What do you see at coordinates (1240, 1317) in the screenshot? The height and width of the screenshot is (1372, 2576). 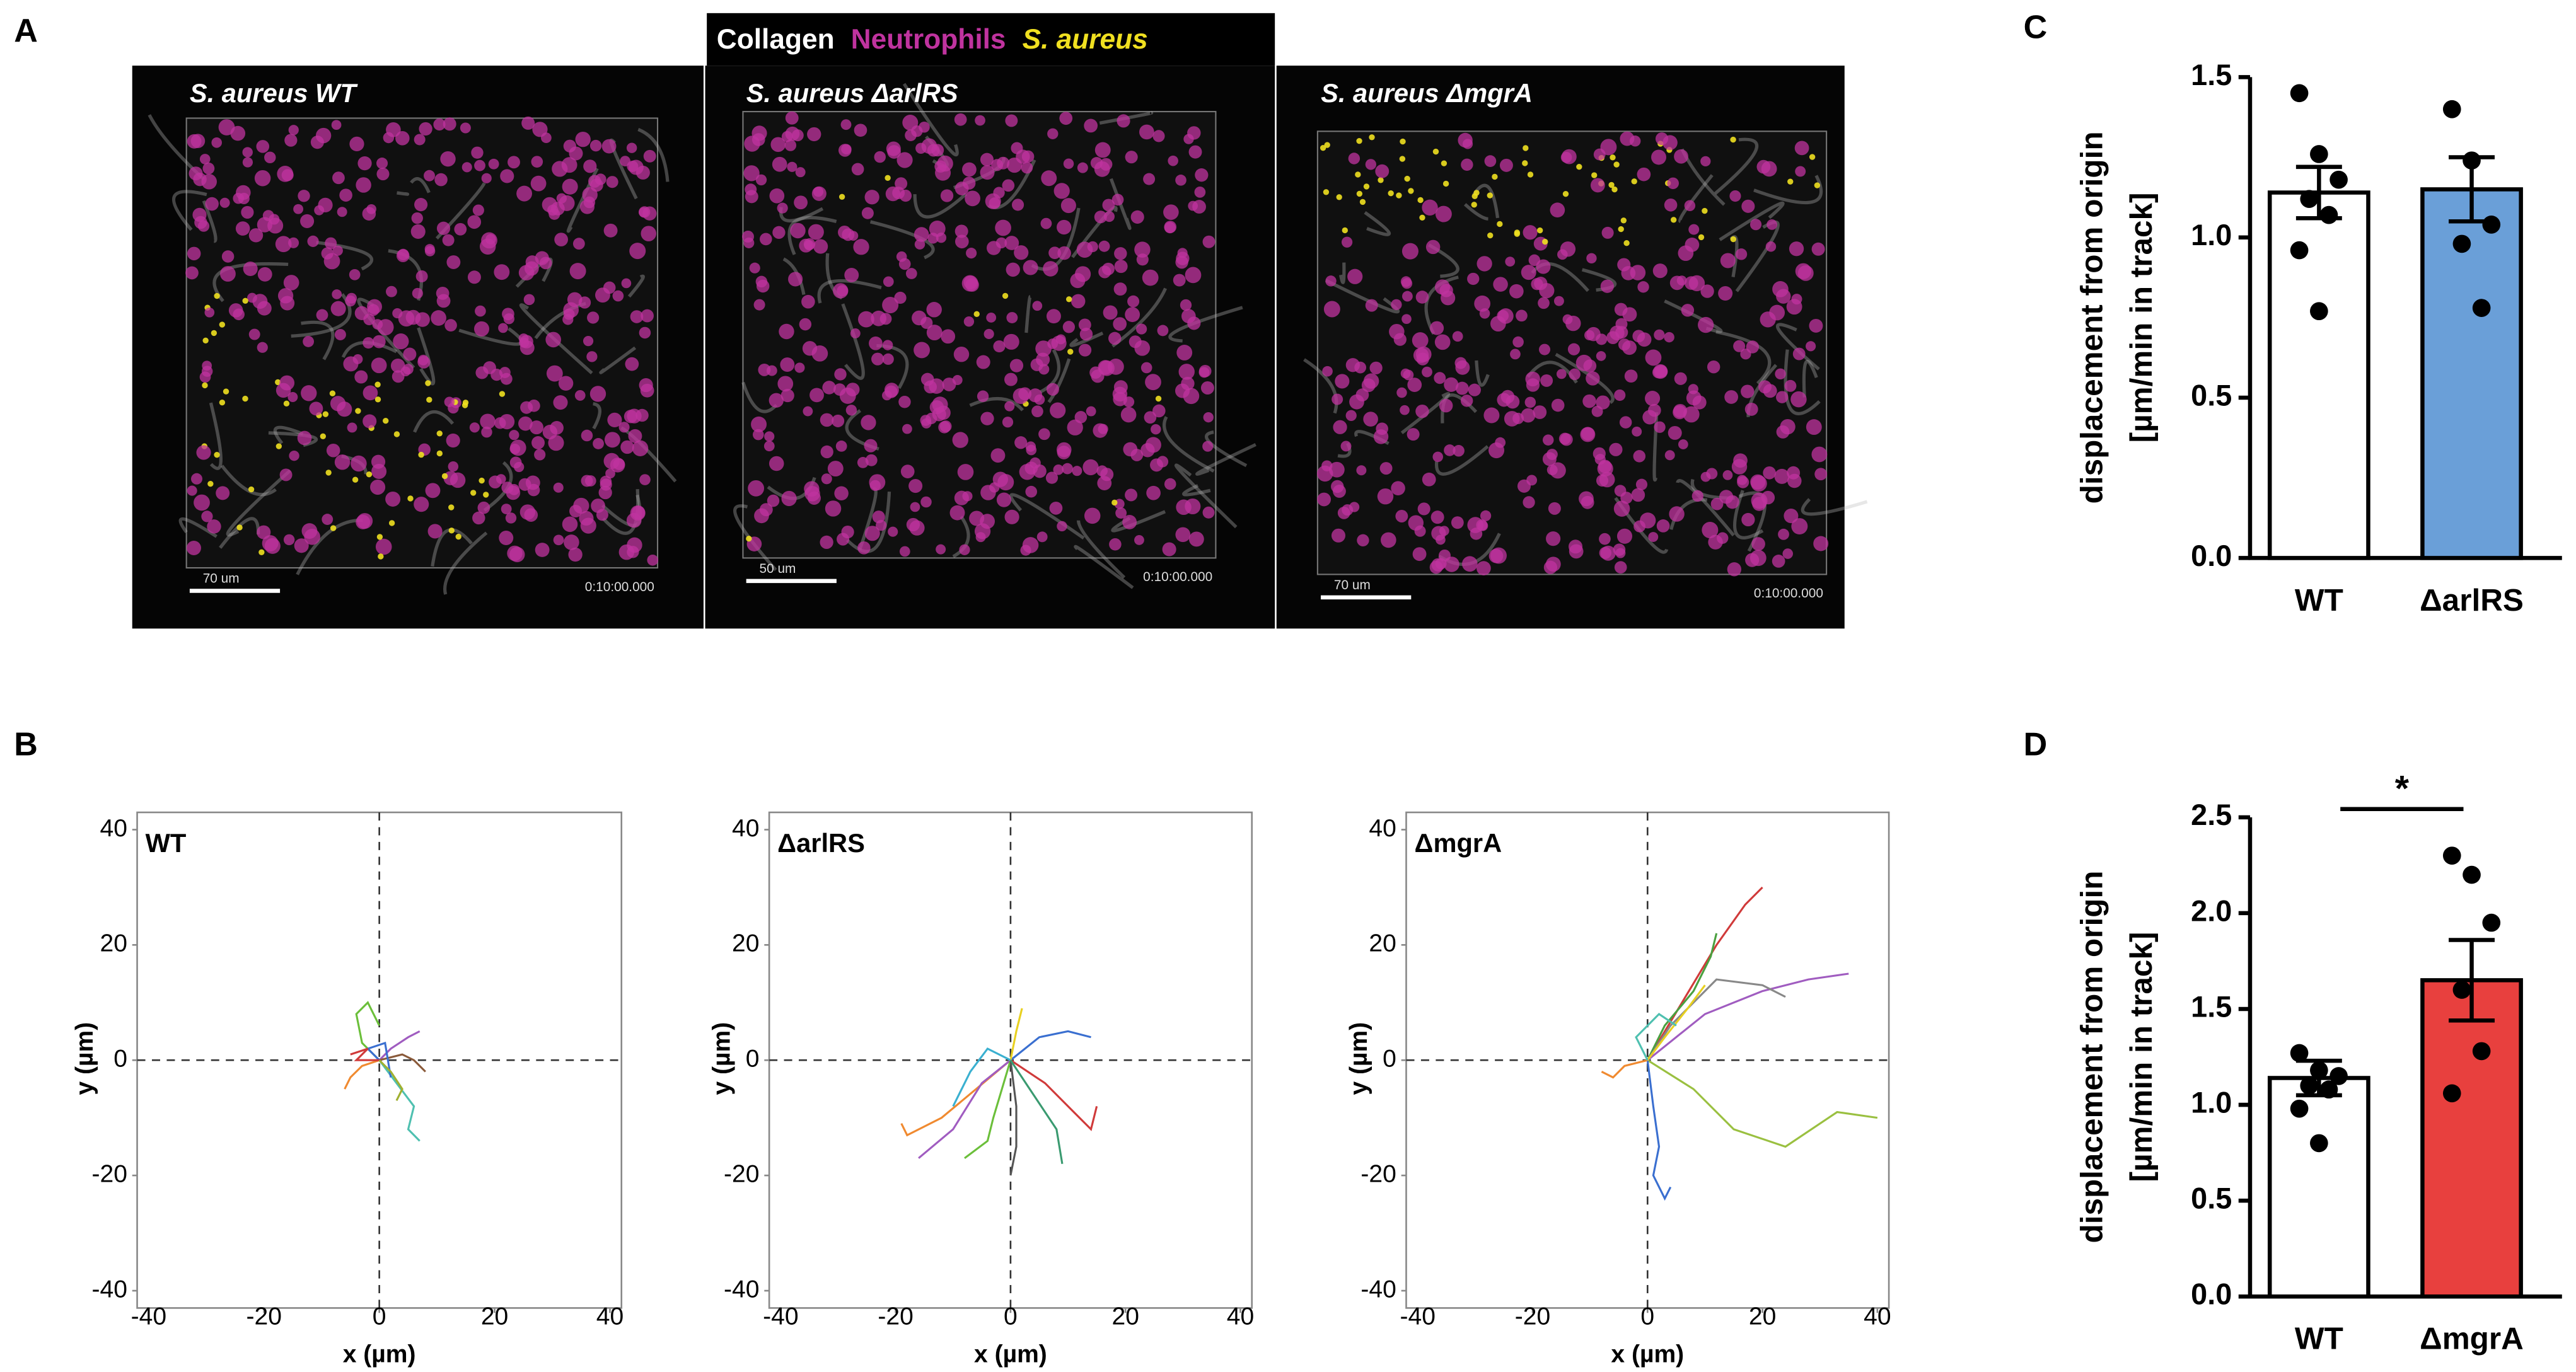 I see `x-tick-label: 40` at bounding box center [1240, 1317].